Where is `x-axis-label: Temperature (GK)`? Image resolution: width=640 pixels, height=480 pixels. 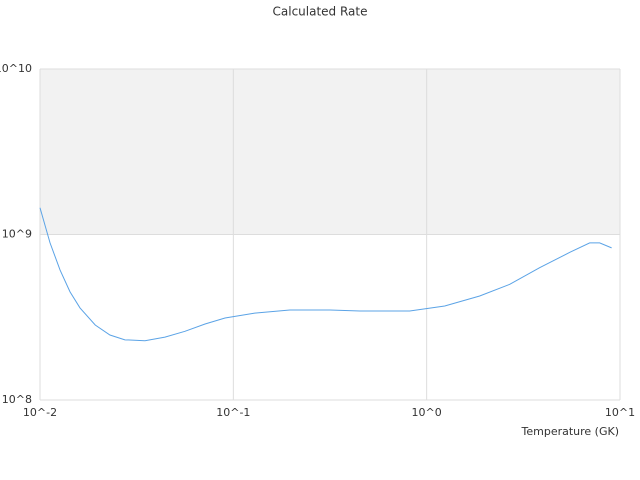 x-axis-label: Temperature (GK) is located at coordinates (570, 431).